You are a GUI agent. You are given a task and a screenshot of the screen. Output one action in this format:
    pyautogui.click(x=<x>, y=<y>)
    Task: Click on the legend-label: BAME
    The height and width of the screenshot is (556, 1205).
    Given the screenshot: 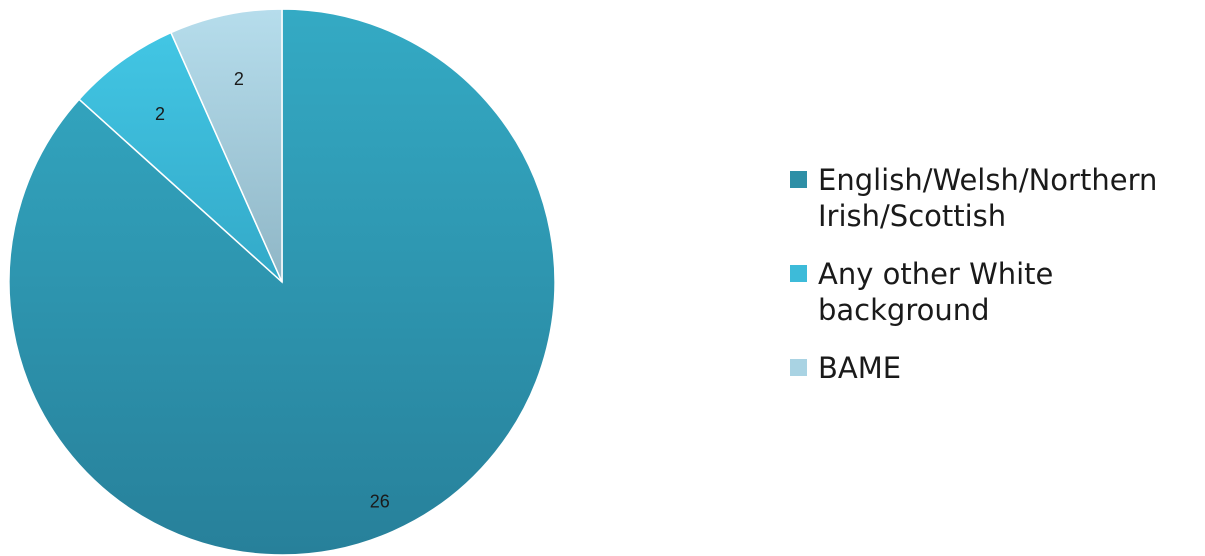 What is the action you would take?
    pyautogui.click(x=860, y=368)
    